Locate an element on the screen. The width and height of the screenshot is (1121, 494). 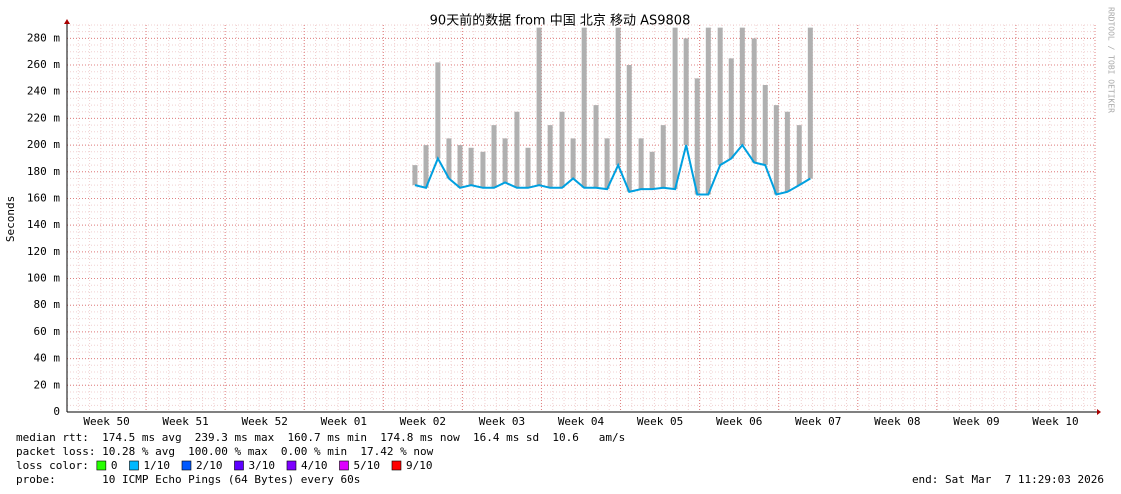
x-arrow is located at coordinates (1099, 412).